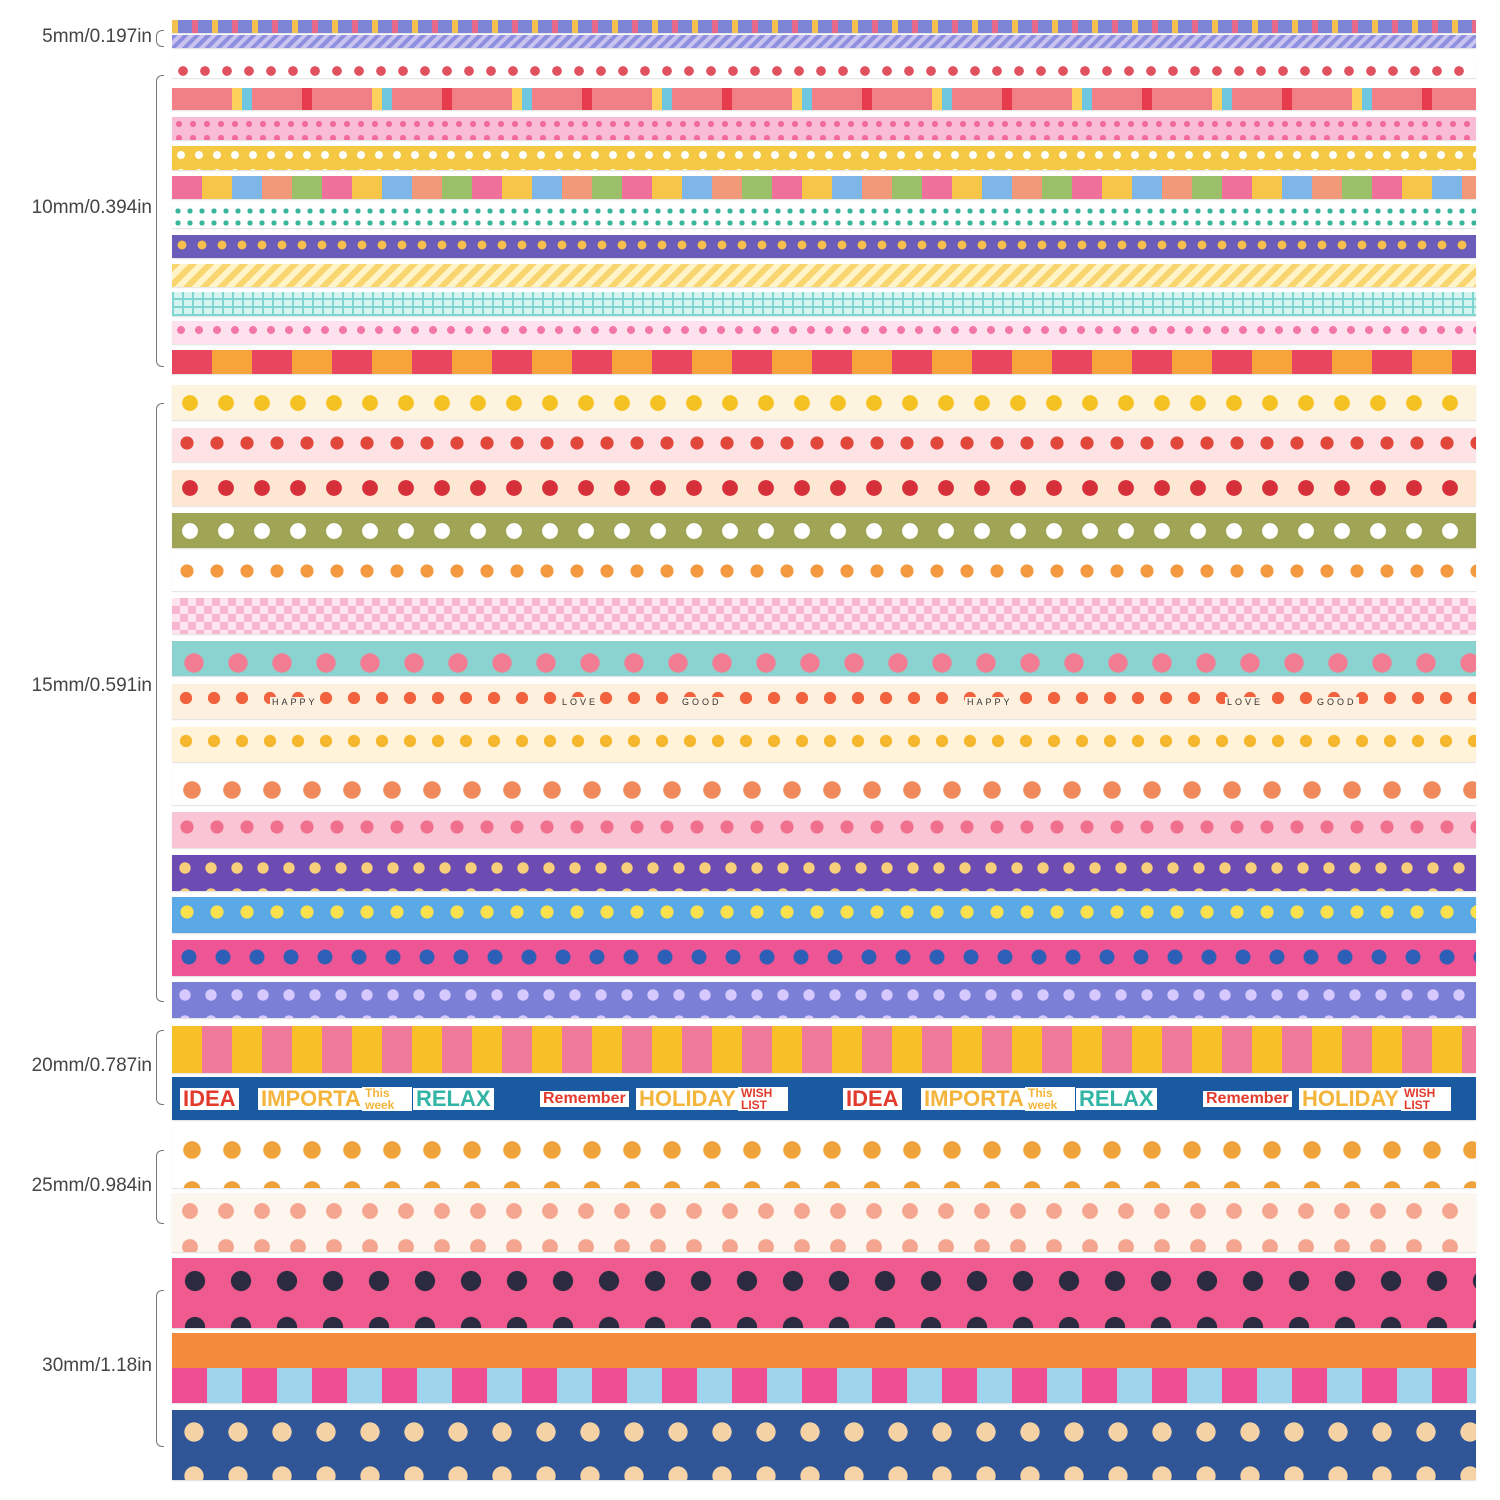 This screenshot has height=1500, width=1500. Describe the element at coordinates (97, 1365) in the screenshot. I see `size-label: 30mm/1.18in` at that location.